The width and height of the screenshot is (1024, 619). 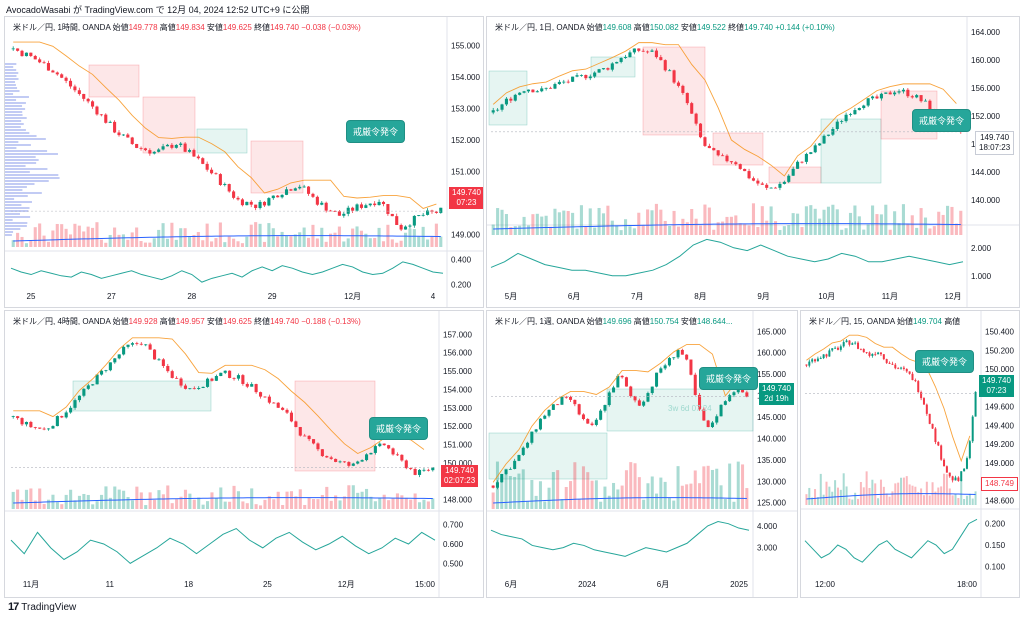 What do you see at coordinates (461, 259) in the screenshot?
I see `osc-tick-label: 0.400` at bounding box center [461, 259].